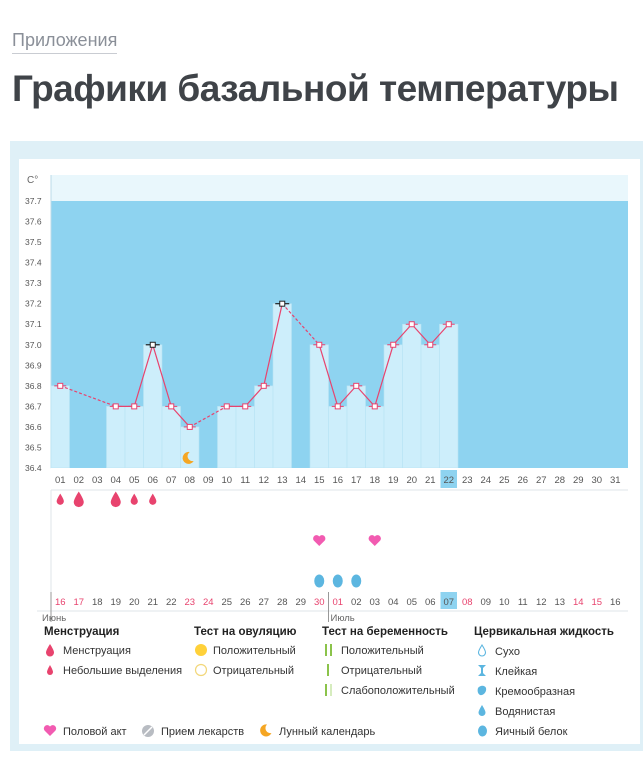 The image size is (643, 770). Describe the element at coordinates (189, 602) in the screenshot. I see `calendar-date-label: 23` at that location.